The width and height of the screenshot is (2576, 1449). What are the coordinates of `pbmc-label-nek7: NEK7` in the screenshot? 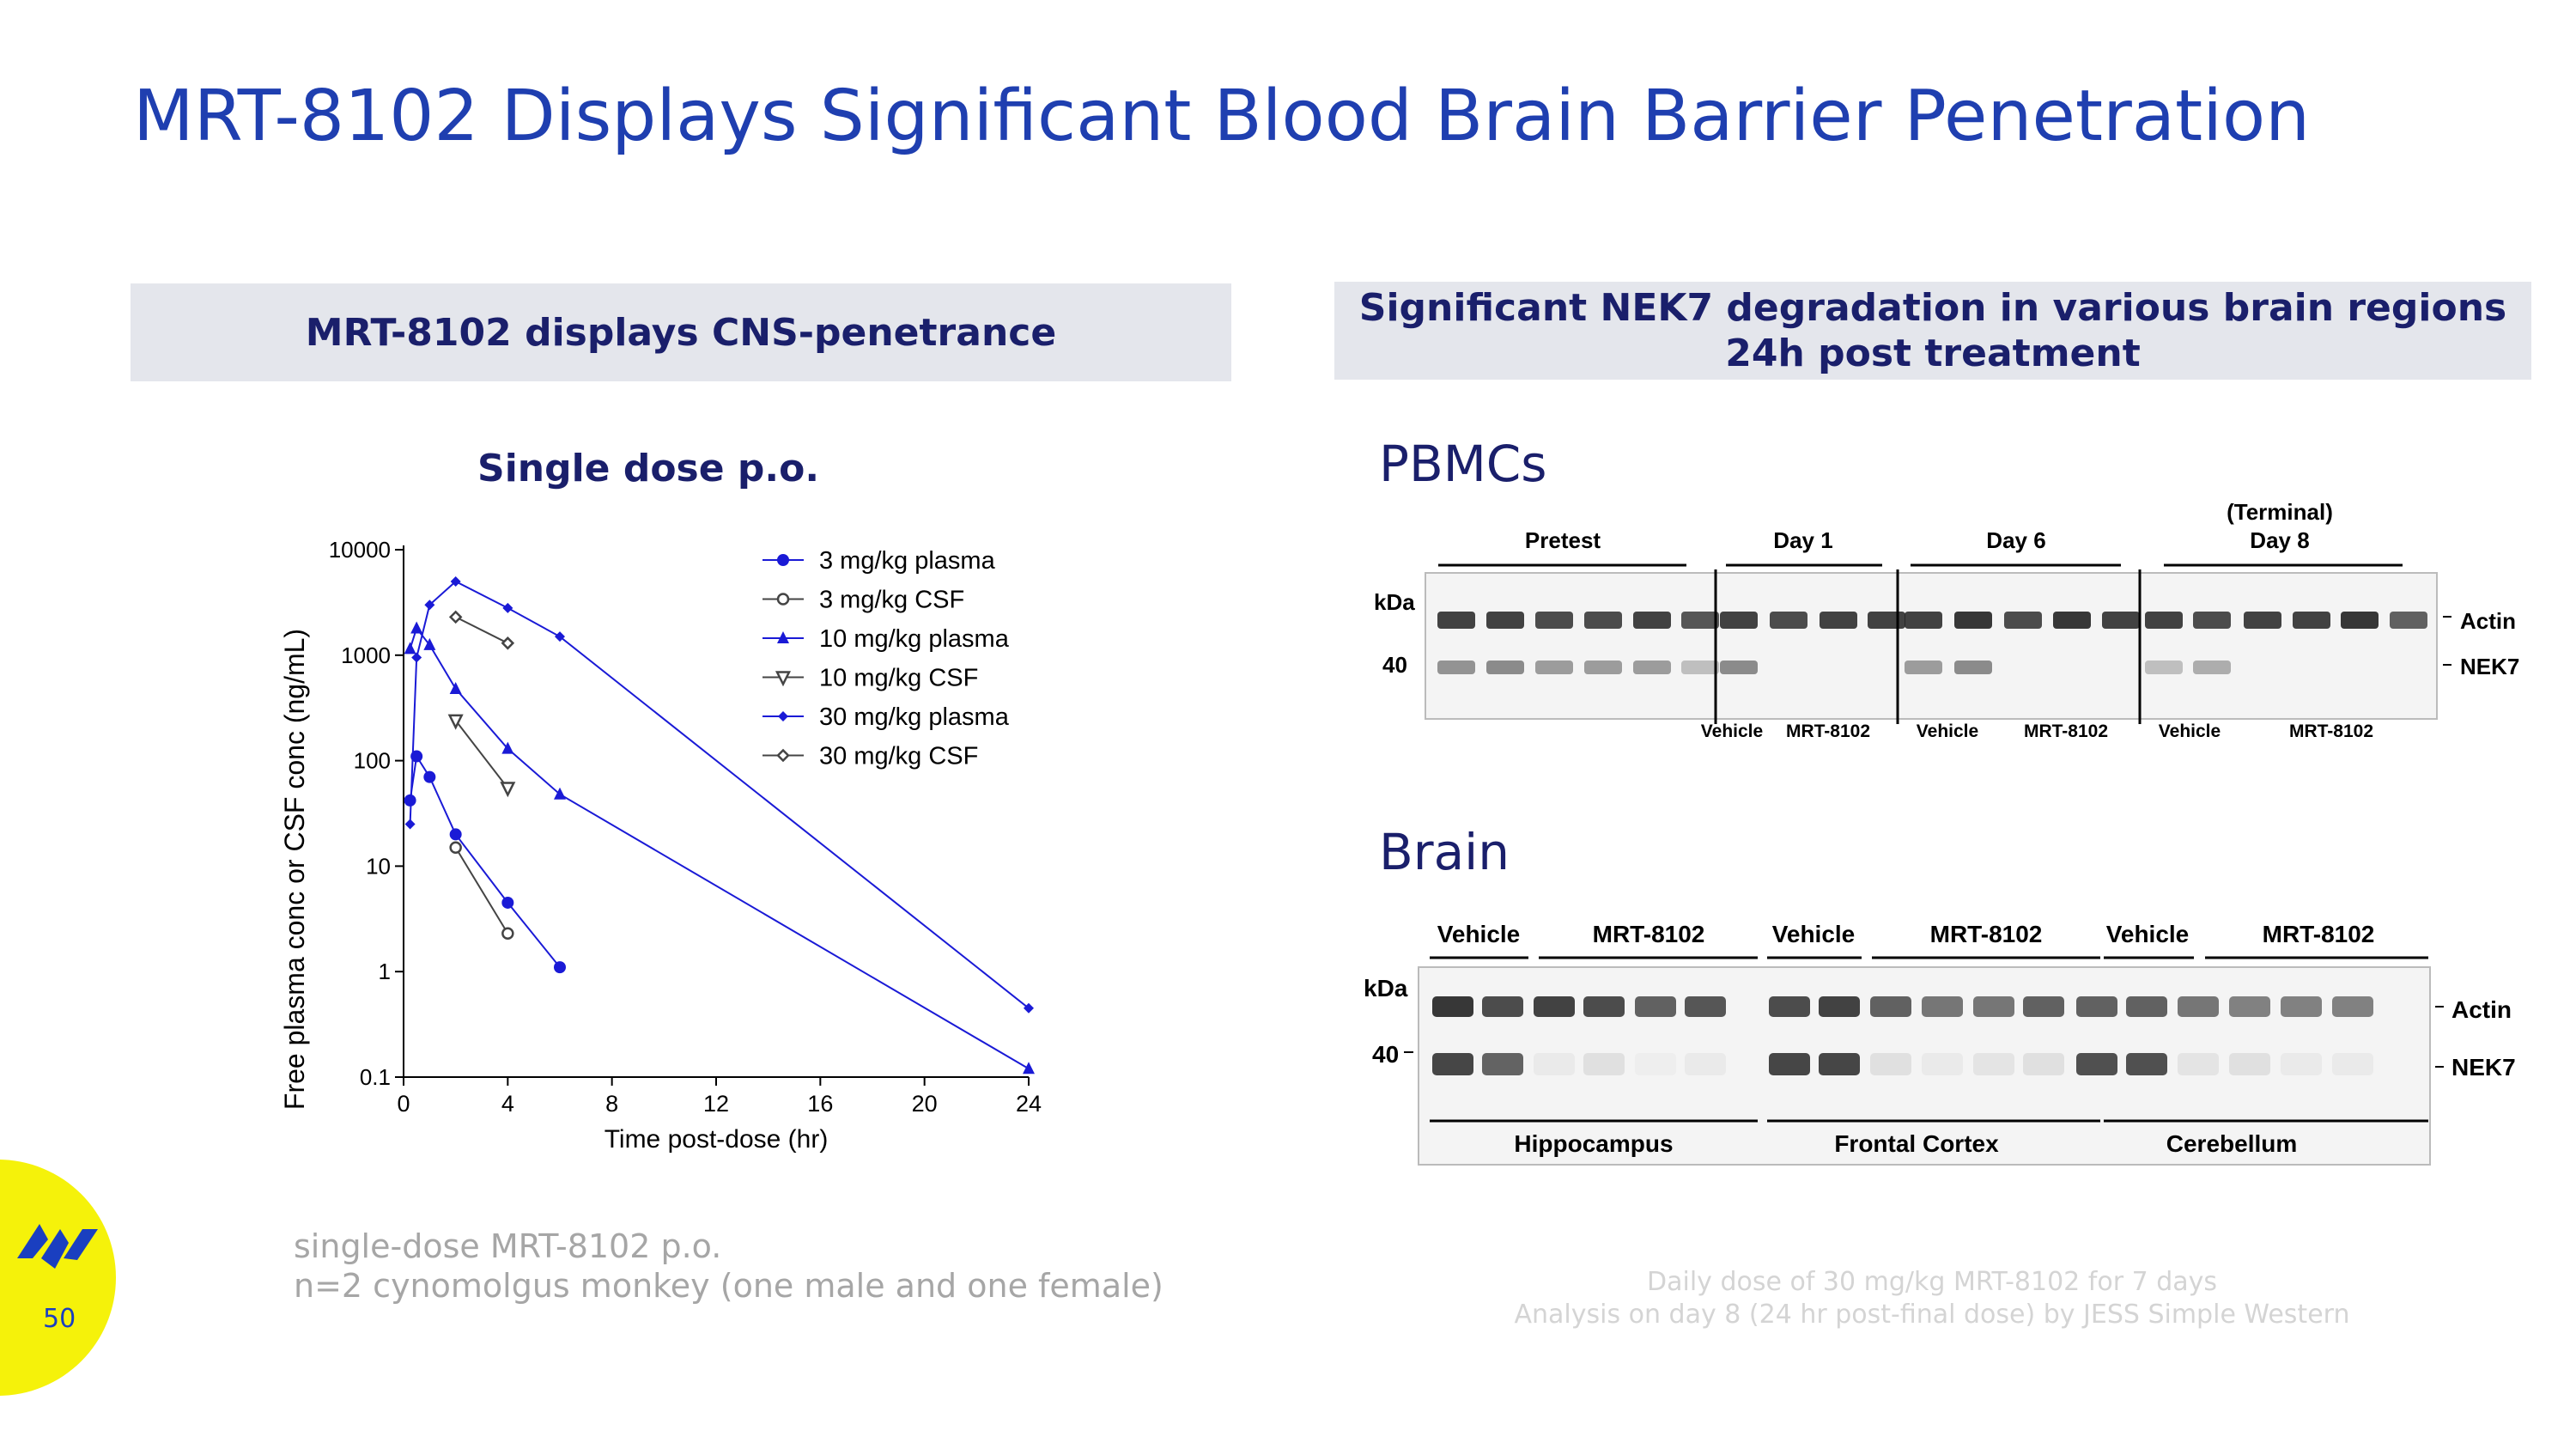 It's located at (2489, 666).